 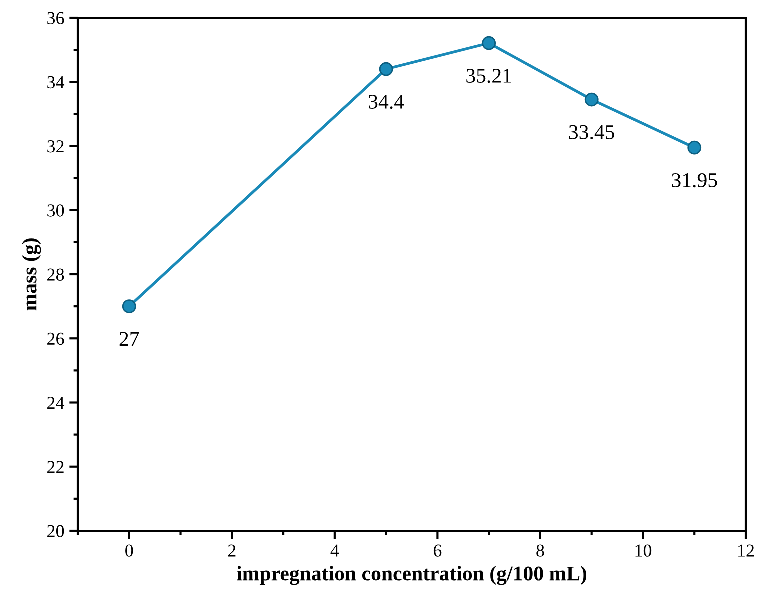 I want to click on y-tick-label: 28, so click(x=56, y=274).